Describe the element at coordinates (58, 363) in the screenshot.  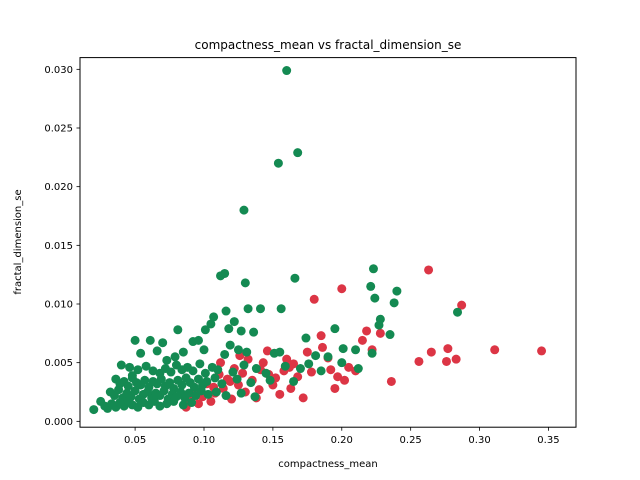
I see `y-tick-label: 0.005` at that location.